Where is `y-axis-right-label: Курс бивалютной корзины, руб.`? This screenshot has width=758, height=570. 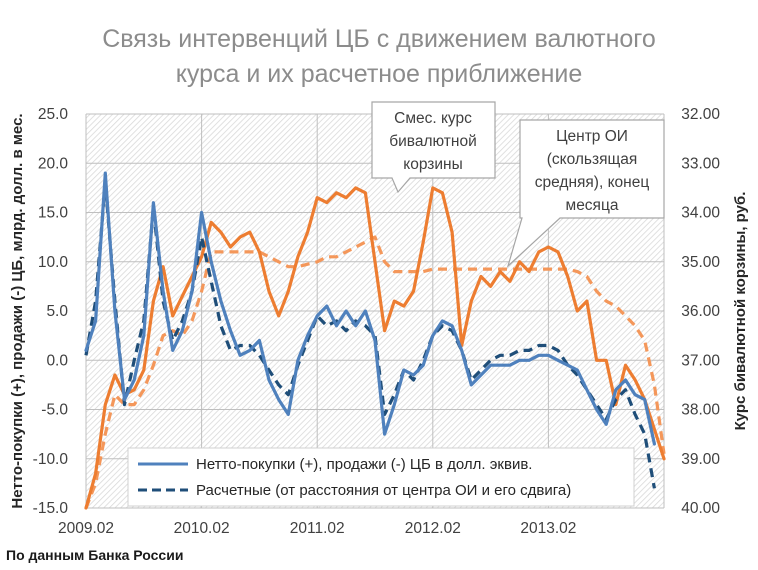 y-axis-right-label: Курс бивалютной корзины, руб. is located at coordinates (740, 311).